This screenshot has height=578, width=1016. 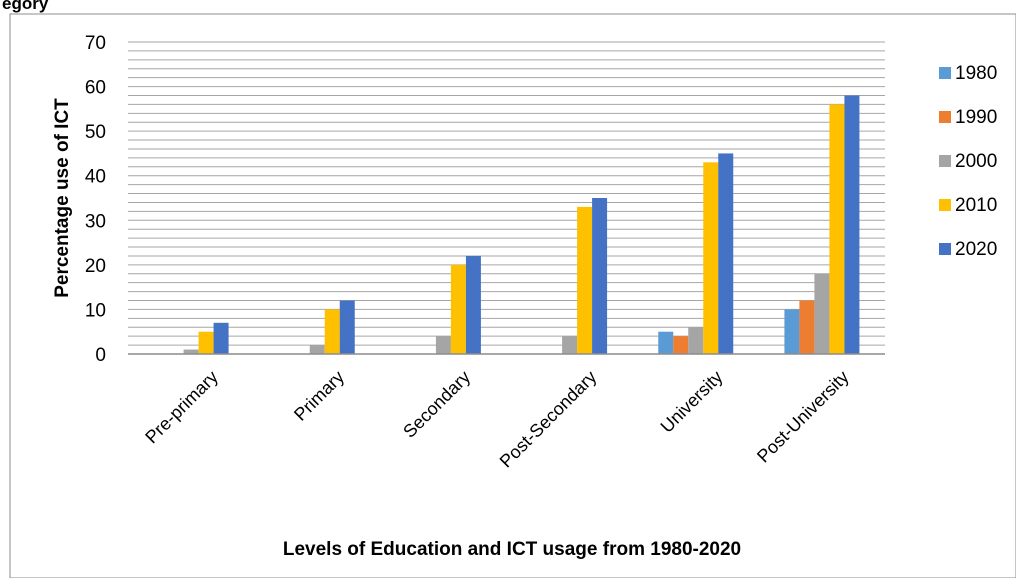 What do you see at coordinates (317, 349) in the screenshot?
I see `bar-2000-primary` at bounding box center [317, 349].